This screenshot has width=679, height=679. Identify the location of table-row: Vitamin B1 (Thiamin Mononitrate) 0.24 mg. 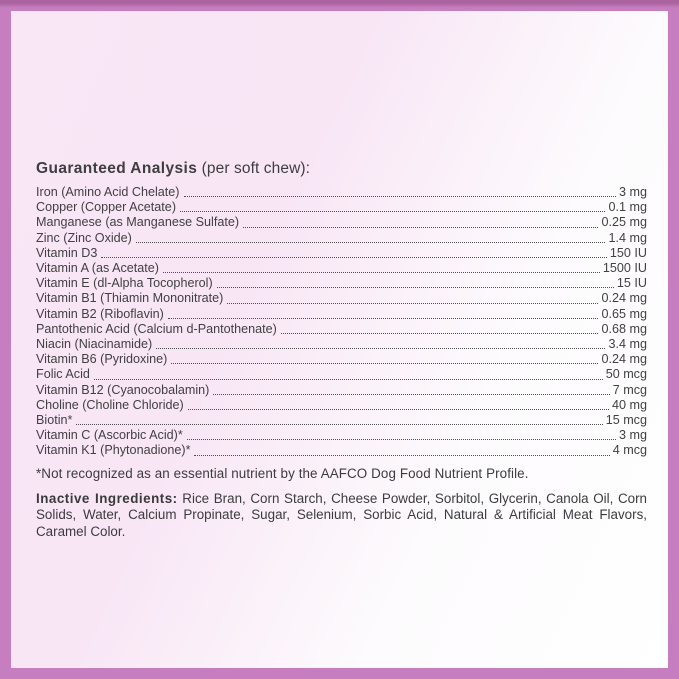
(341, 298).